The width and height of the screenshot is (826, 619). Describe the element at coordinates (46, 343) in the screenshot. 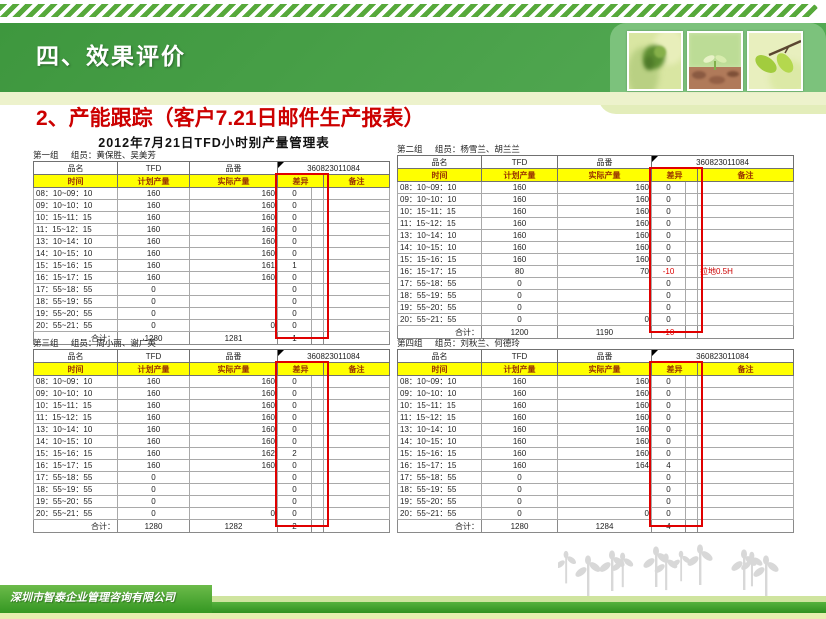

I see `group3-label: 第三组` at that location.